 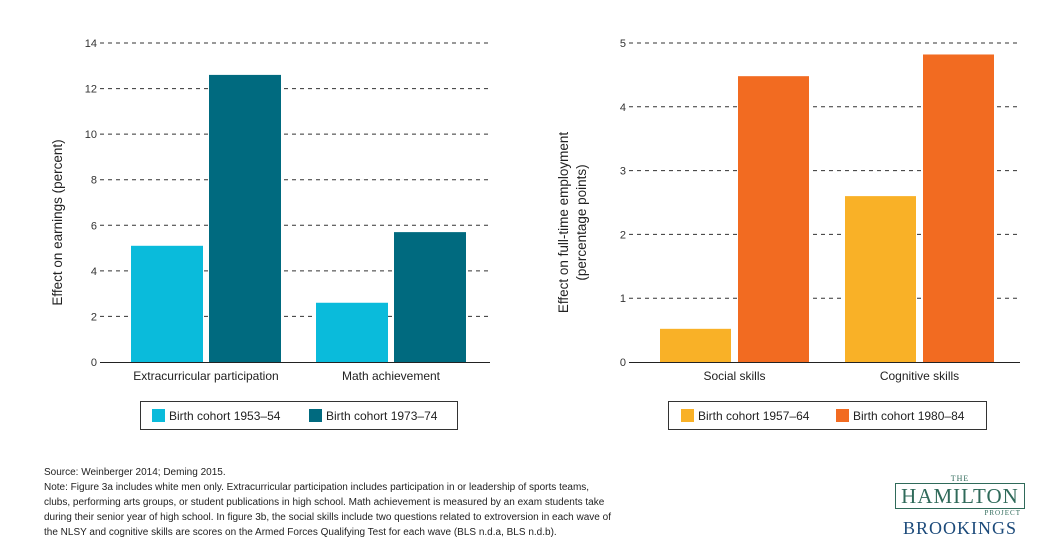 I want to click on y-tick-label: 8, so click(x=94, y=181).